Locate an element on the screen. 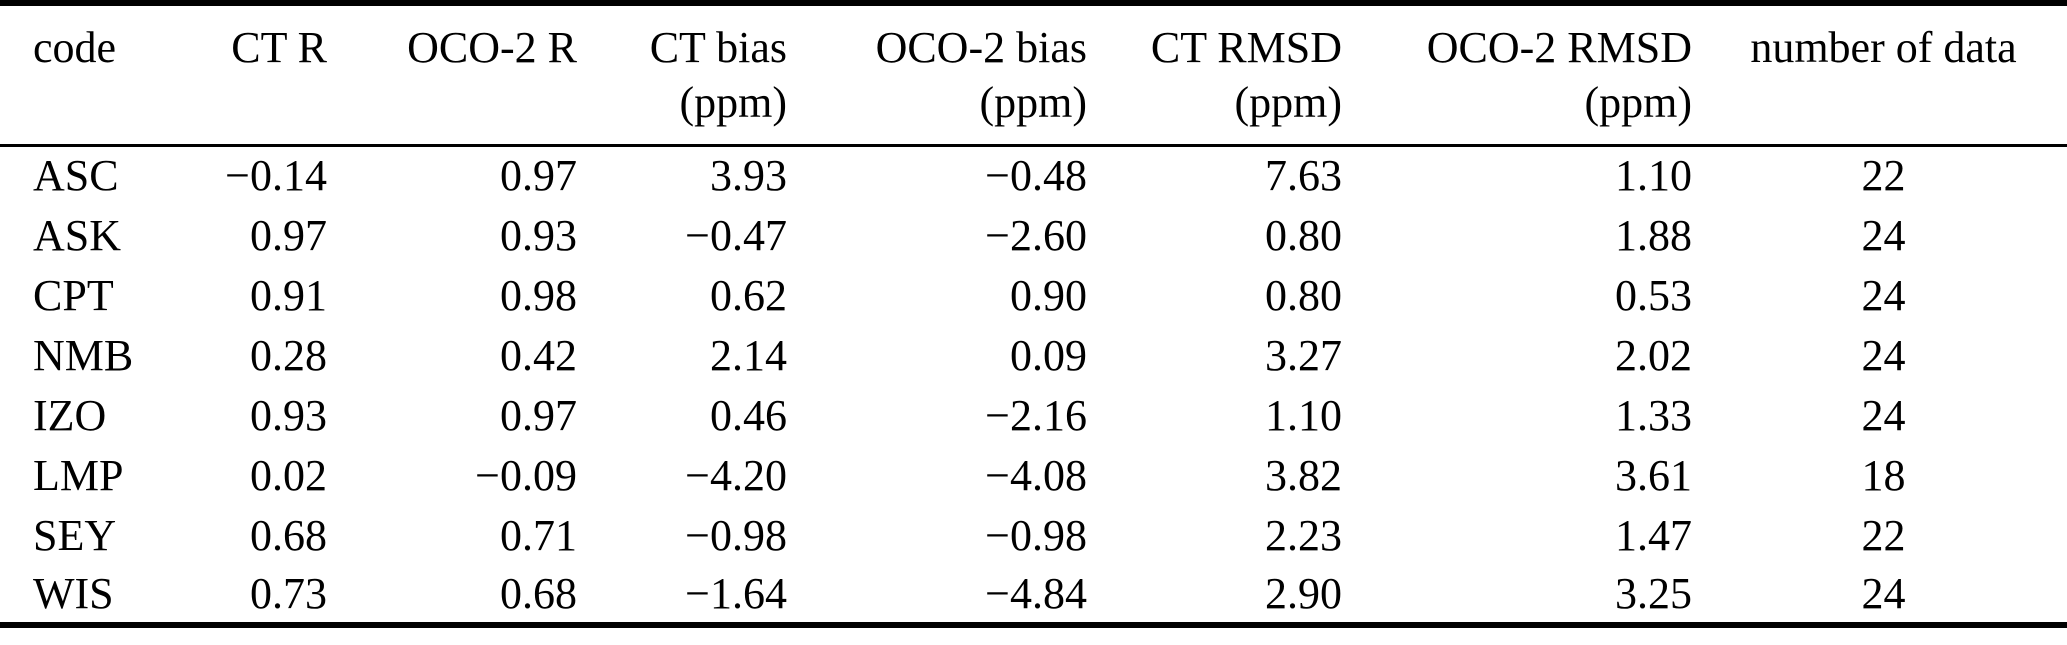 The height and width of the screenshot is (645, 2067). table-row: WIS 0.73 0.68 −1.64 −4.84 2.90 3.25 24 is located at coordinates (1033, 595).